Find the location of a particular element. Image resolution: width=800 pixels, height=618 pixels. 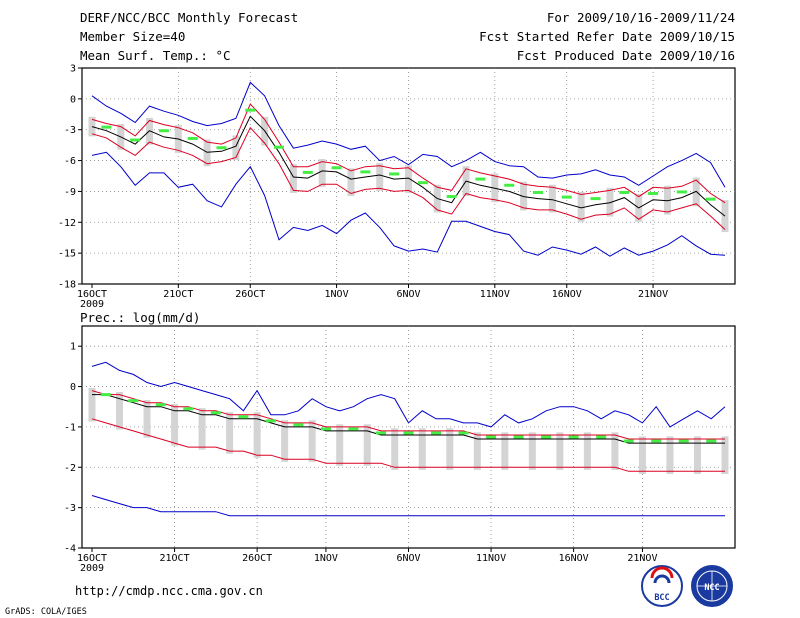

bcc-logo-label: BCC is located at coordinates (661, 598).